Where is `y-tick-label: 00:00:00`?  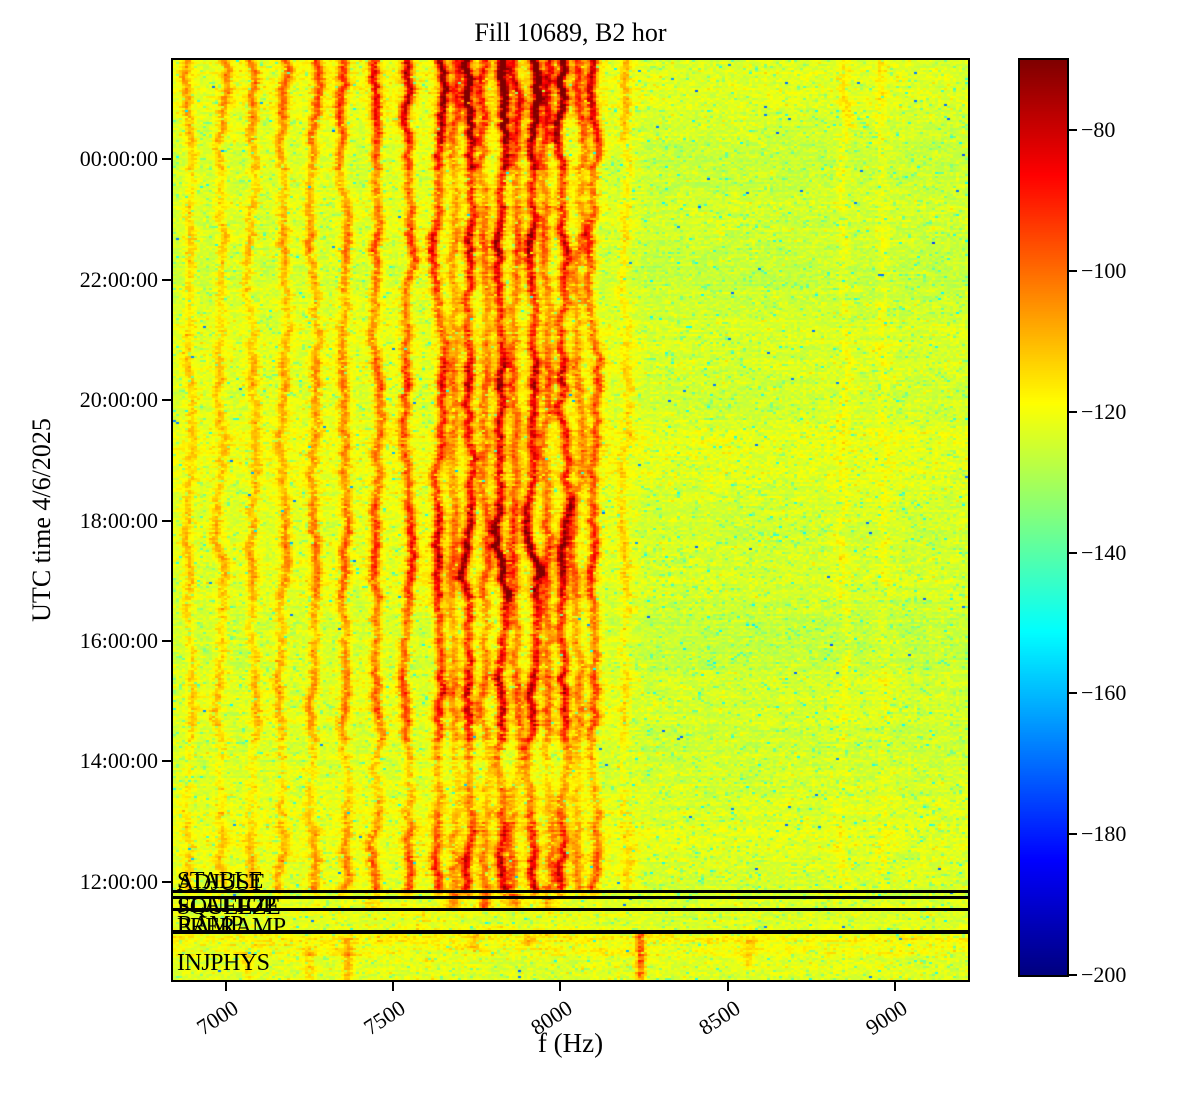
y-tick-label: 00:00:00 is located at coordinates (118, 159).